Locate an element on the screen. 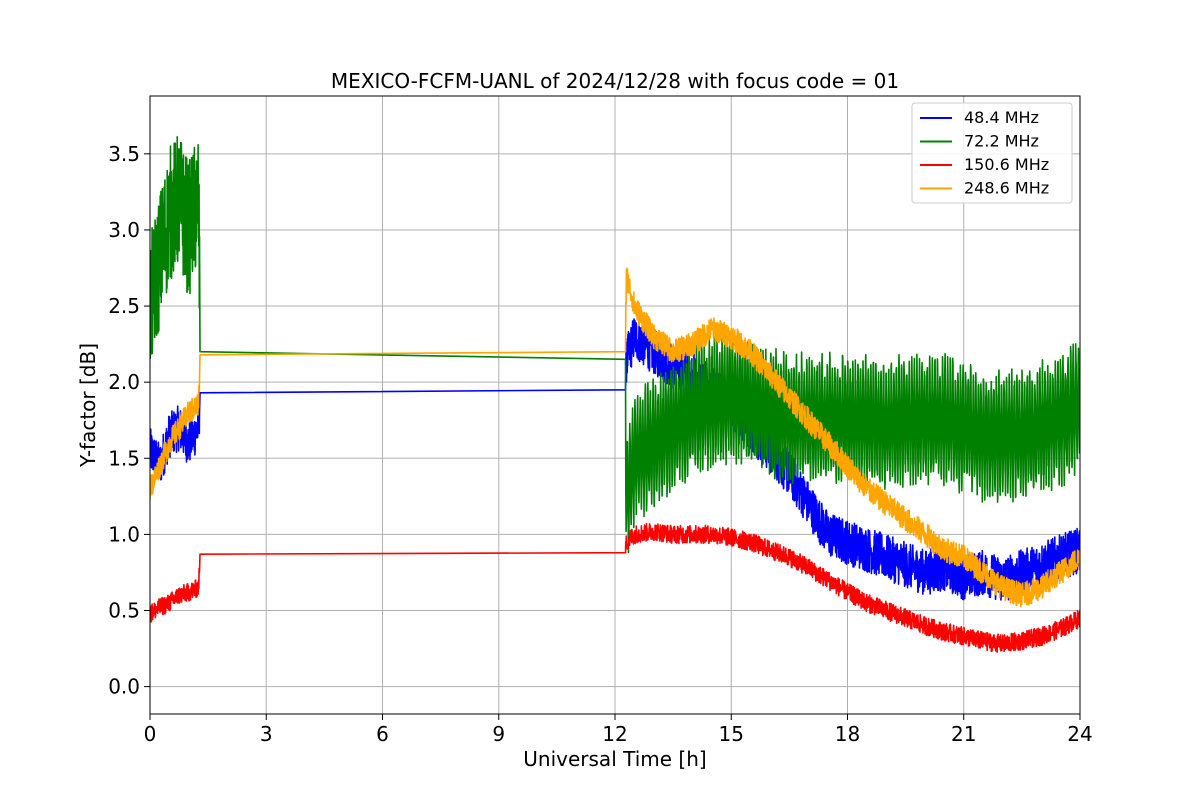  y-tick-label: 0.0 is located at coordinates (124, 687).